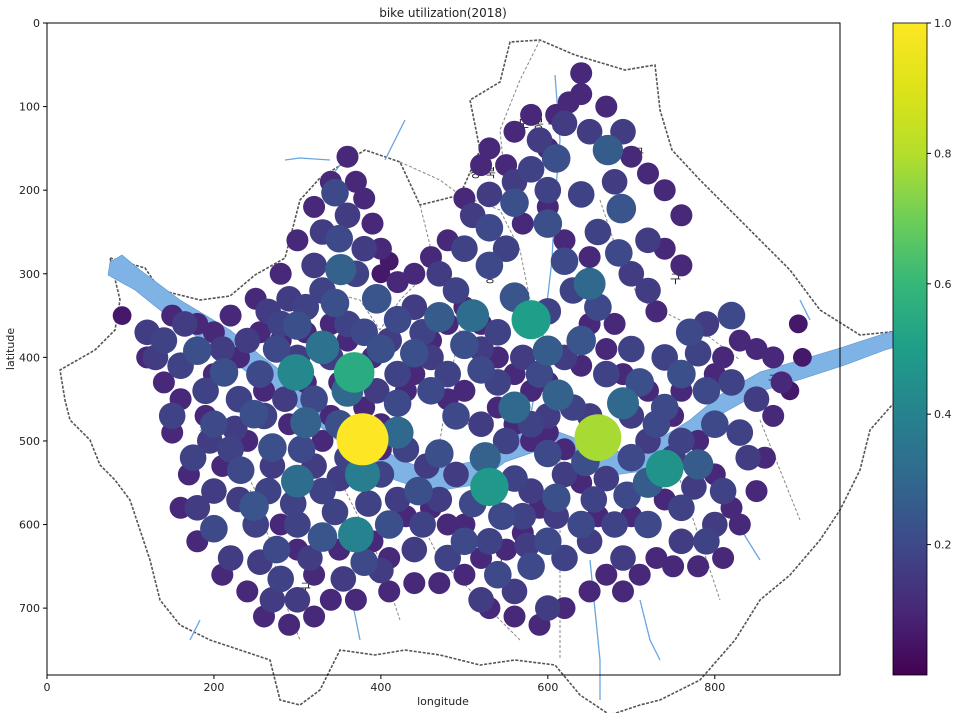  What do you see at coordinates (943, 545) in the screenshot?
I see `colorbar-tick-label: 0.2` at bounding box center [943, 545].